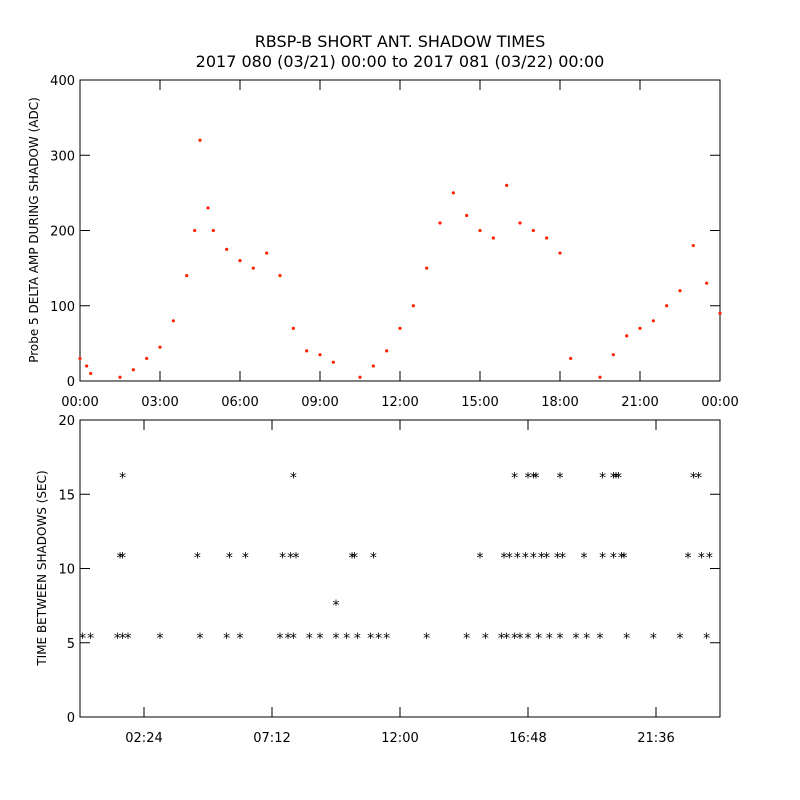 Image resolution: width=800 pixels, height=800 pixels. What do you see at coordinates (639, 402) in the screenshot?
I see `x-tick-label: 21:00` at bounding box center [639, 402].